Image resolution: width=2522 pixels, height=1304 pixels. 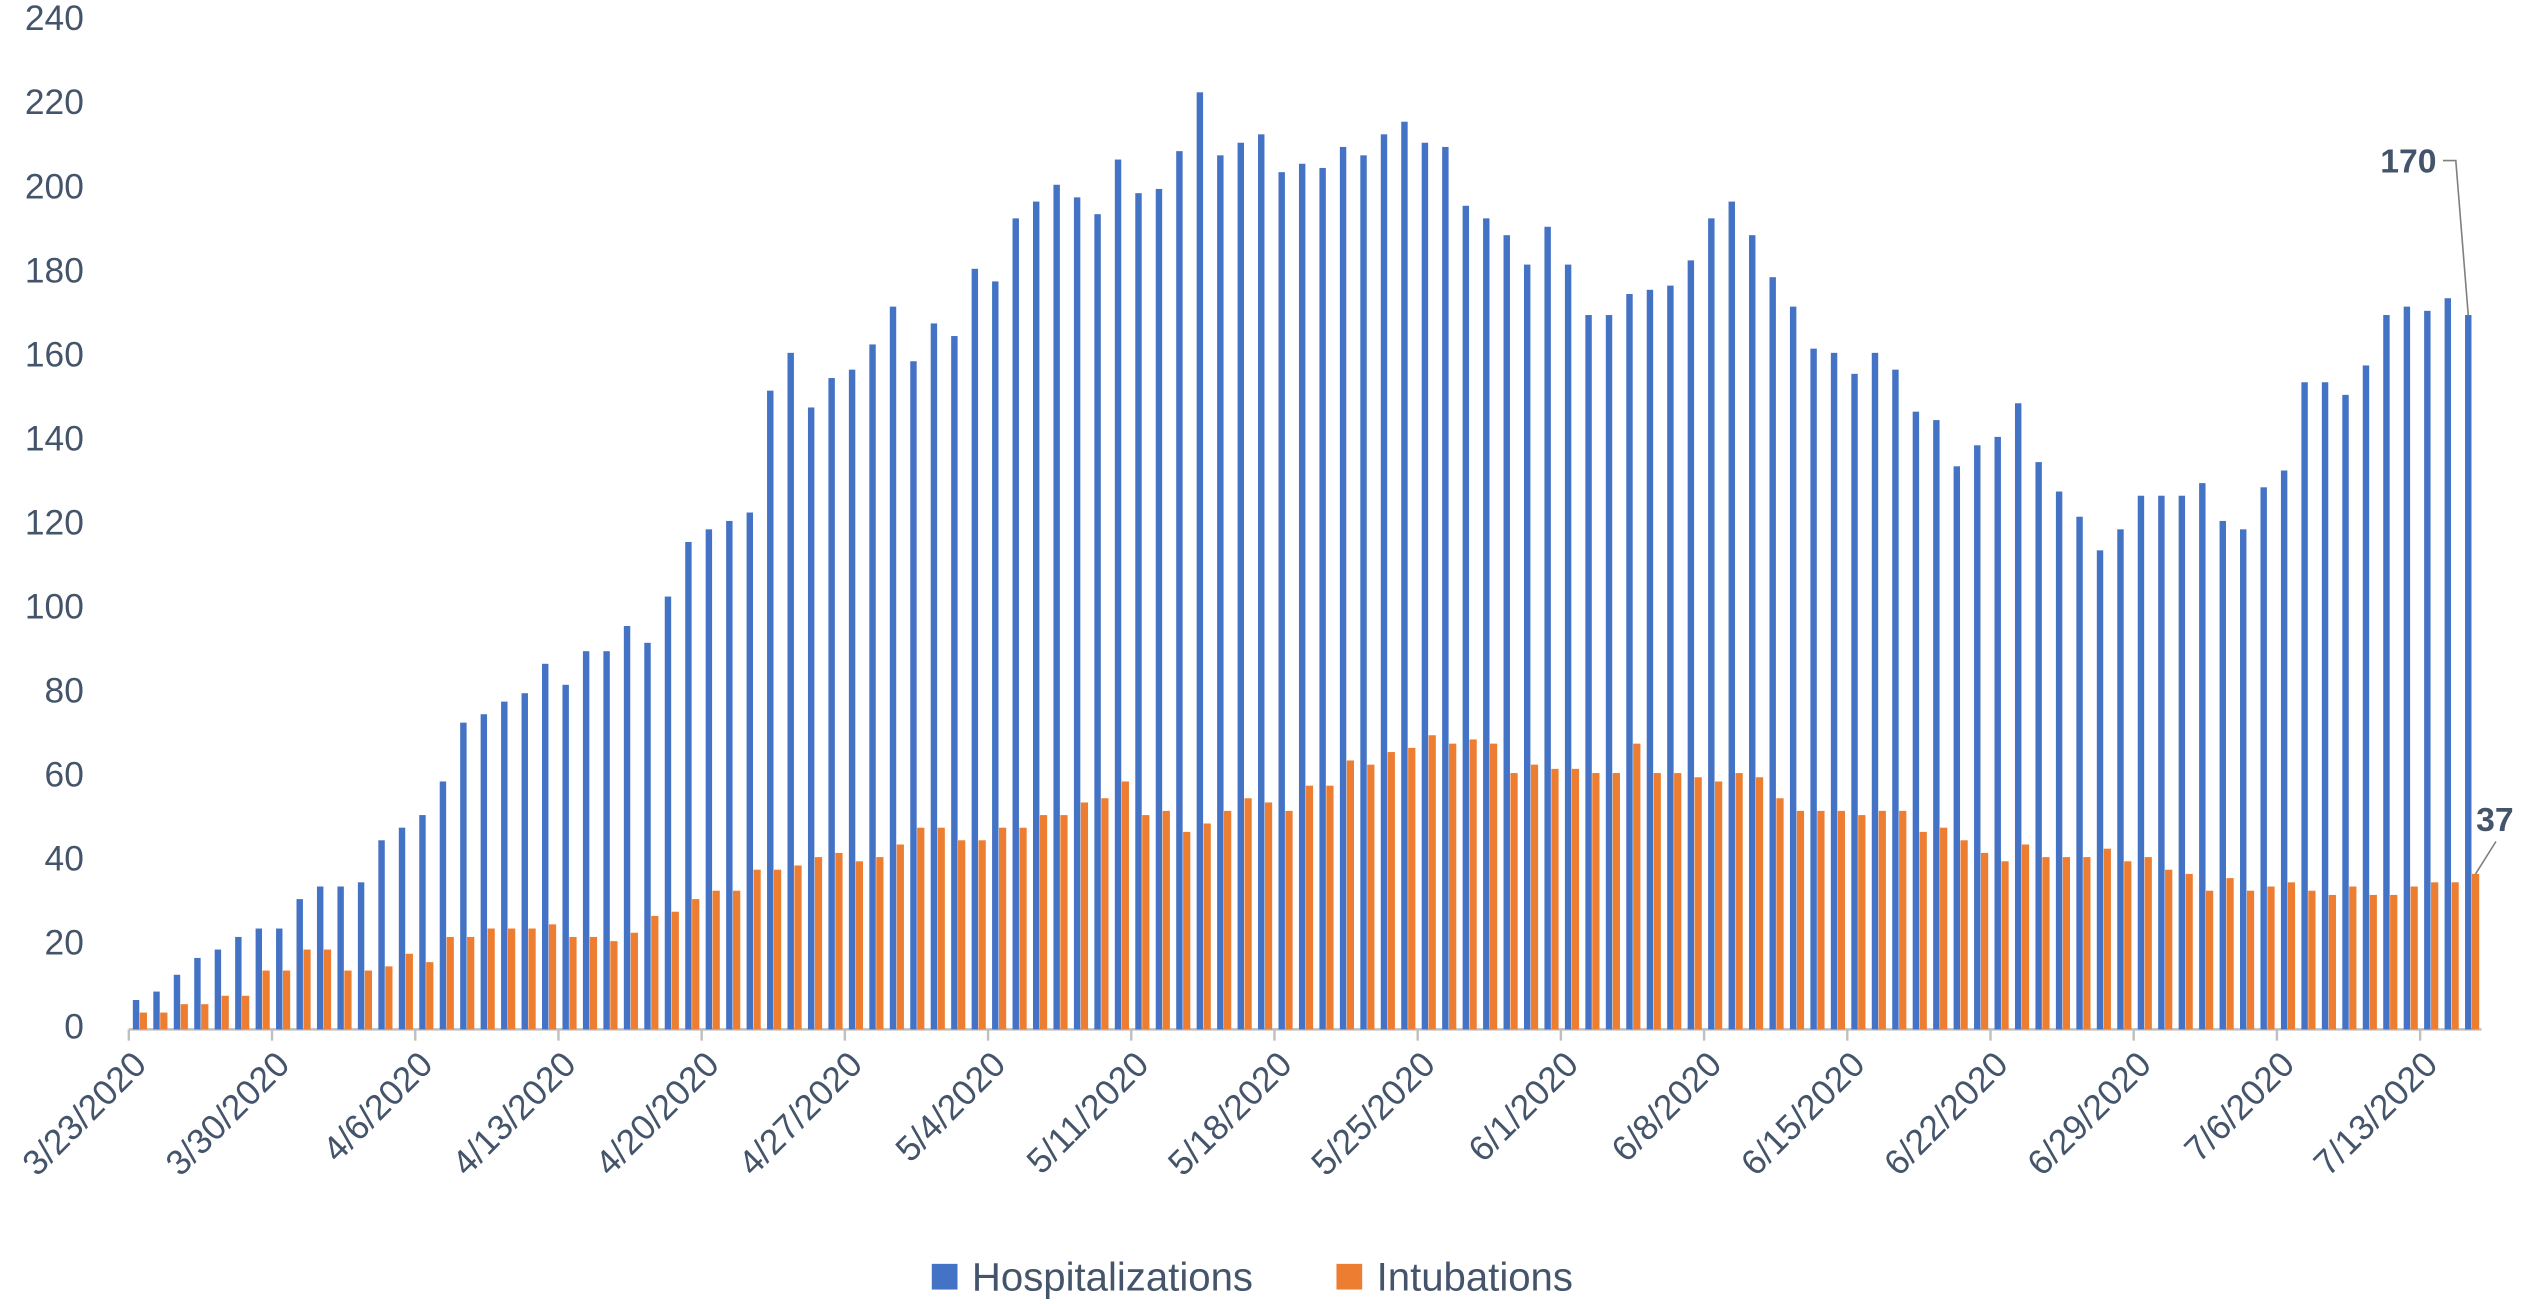 I want to click on y-tick-label: 60, so click(x=64, y=775).